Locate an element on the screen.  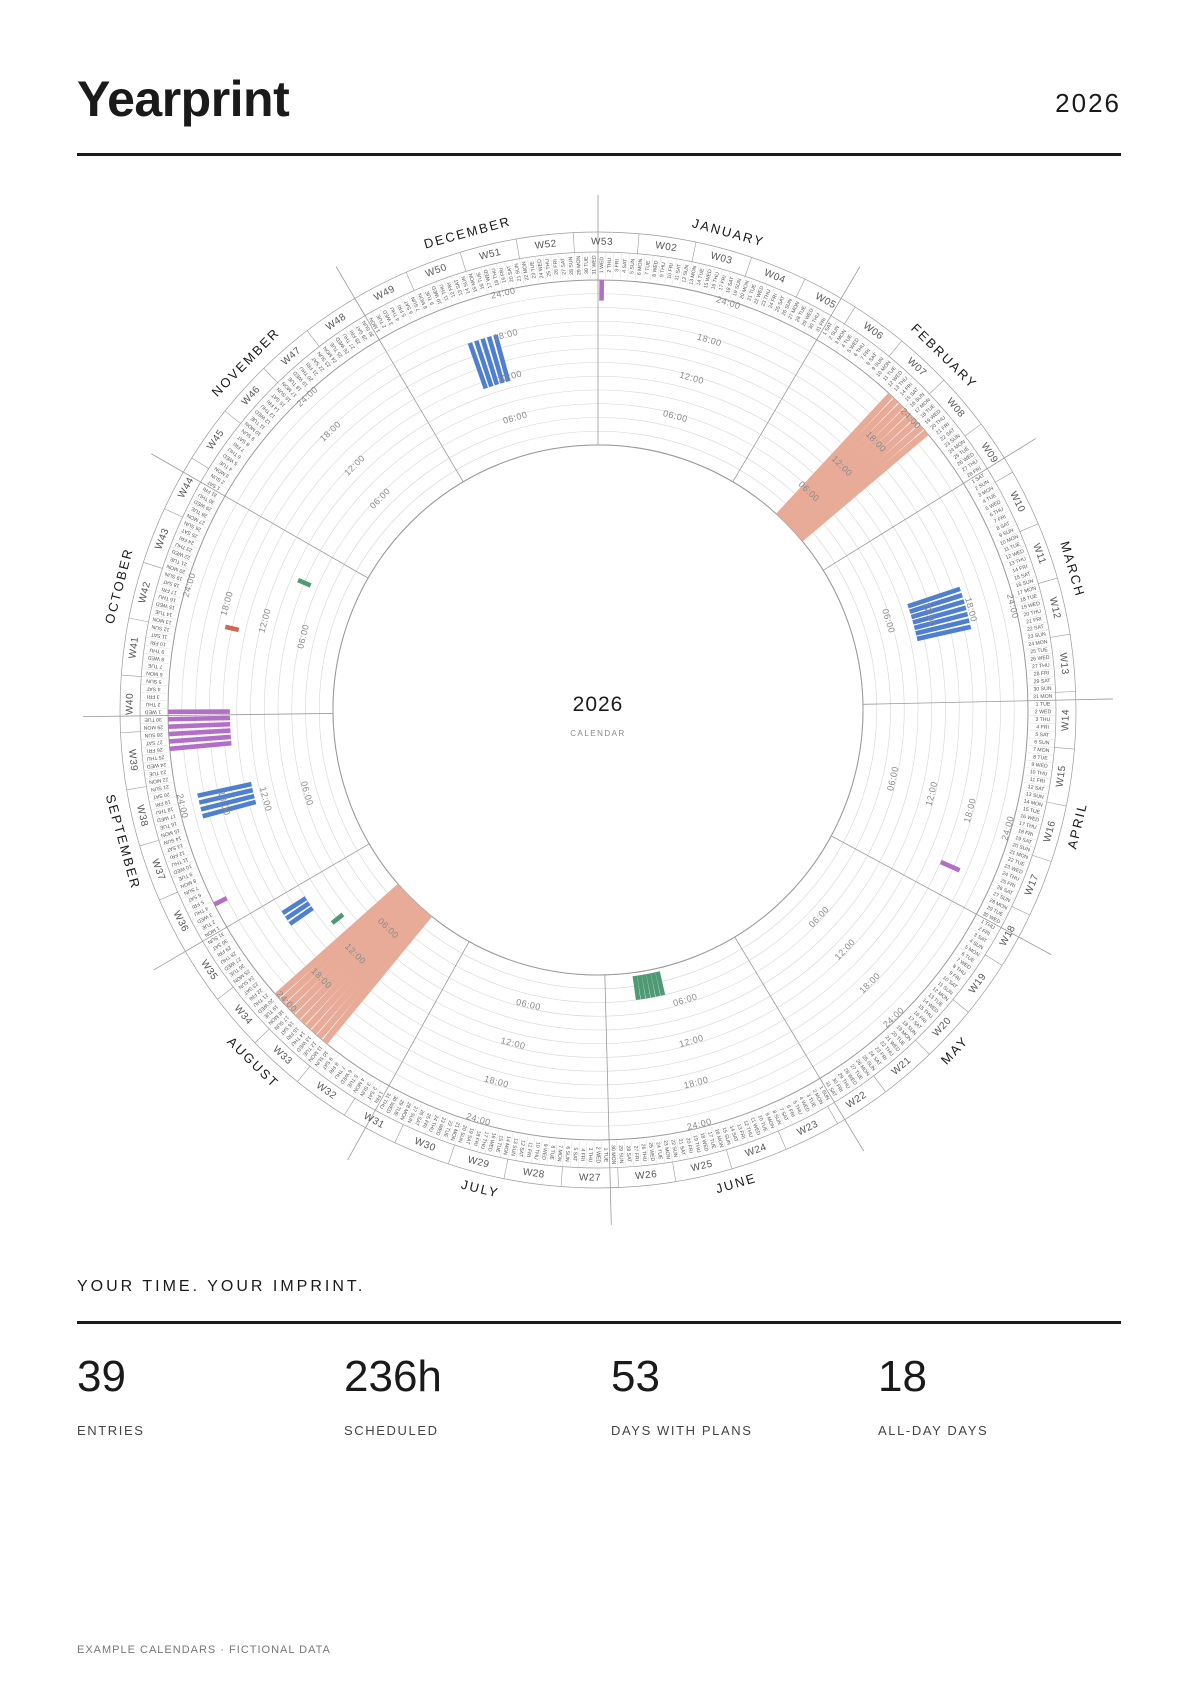
day-label: 21 SAT is located at coordinates (681, 1147).